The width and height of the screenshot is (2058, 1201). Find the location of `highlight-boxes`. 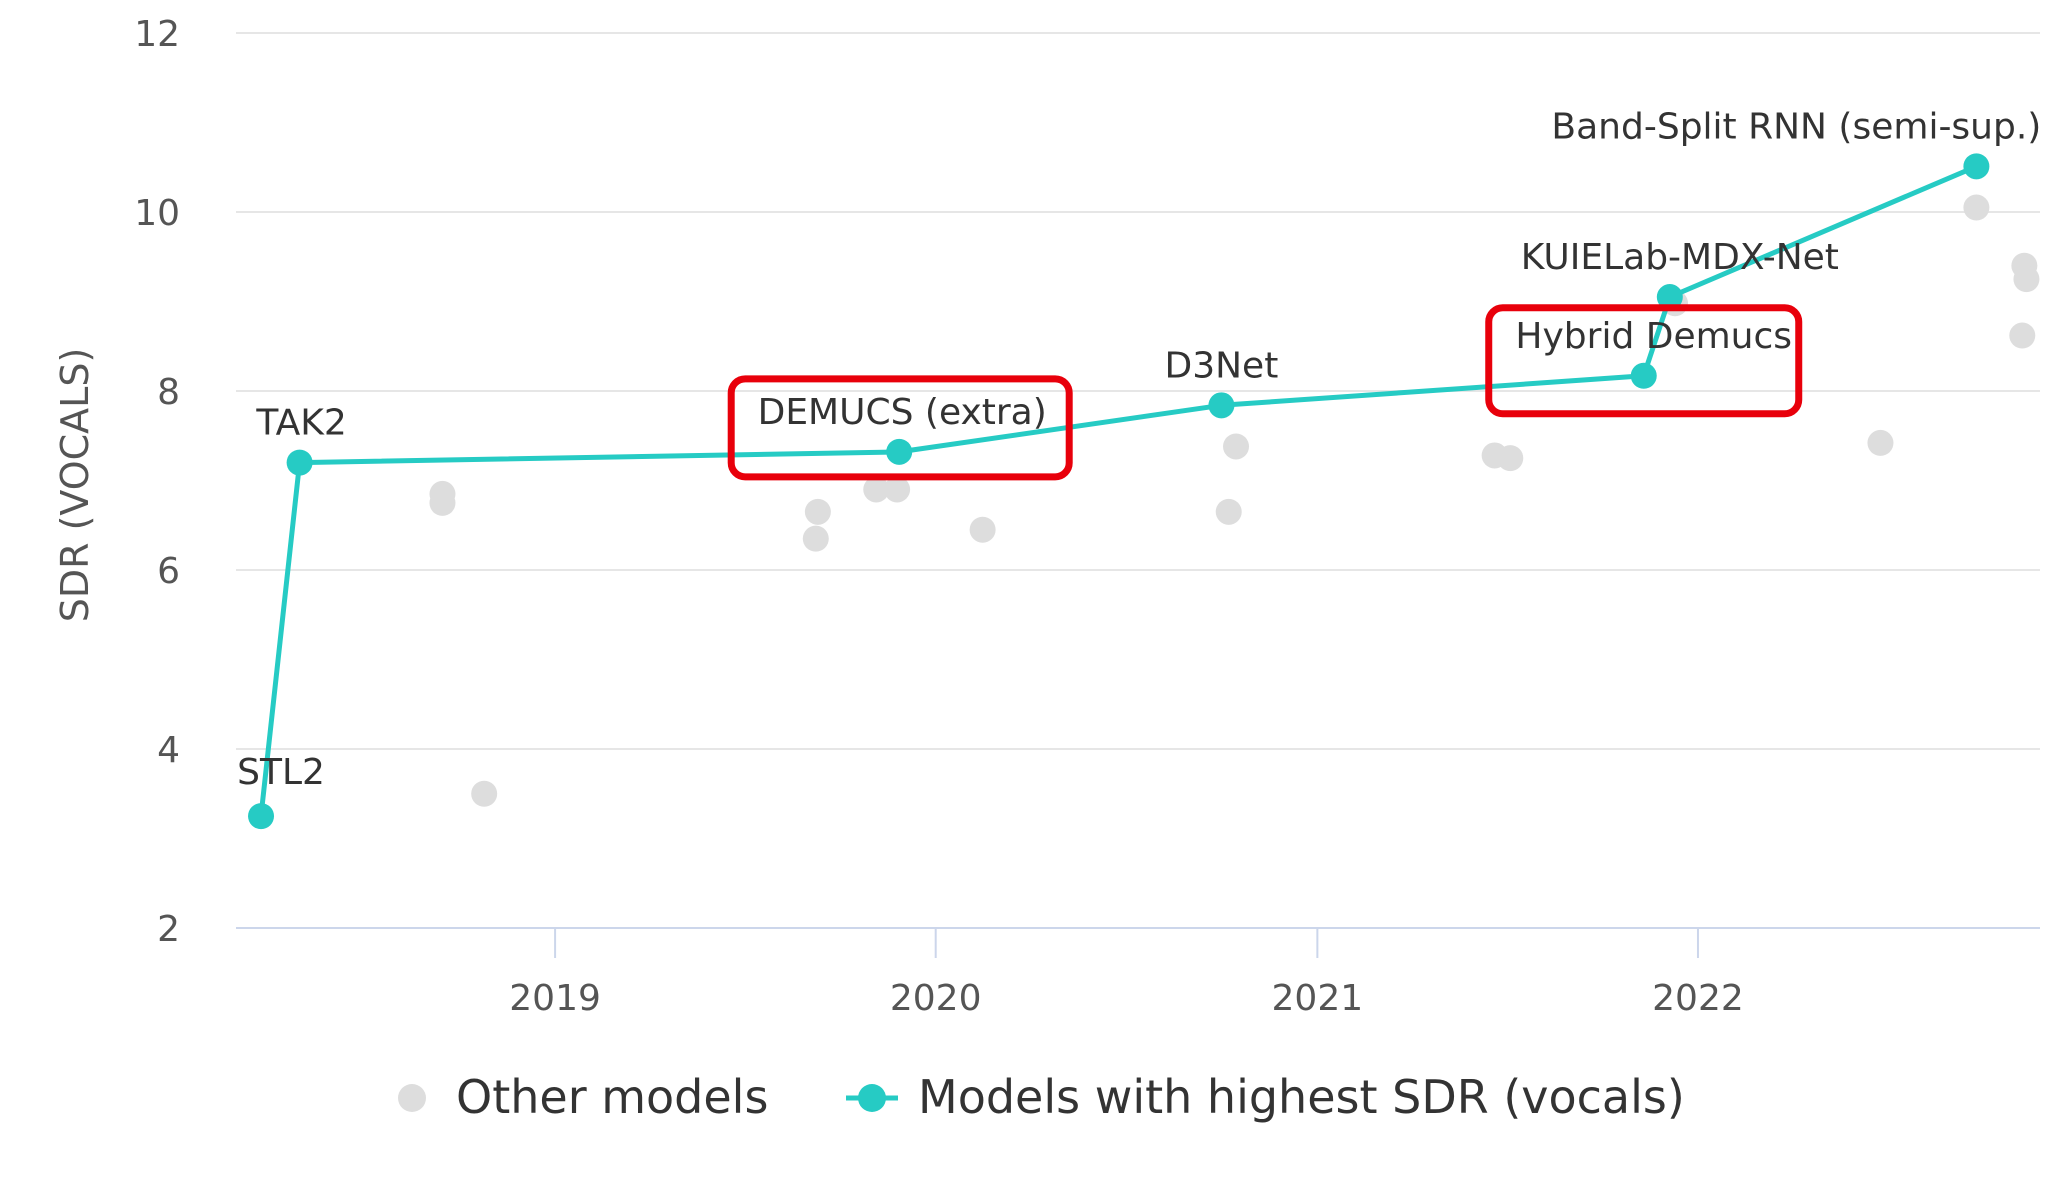

highlight-boxes is located at coordinates (1265, 392).